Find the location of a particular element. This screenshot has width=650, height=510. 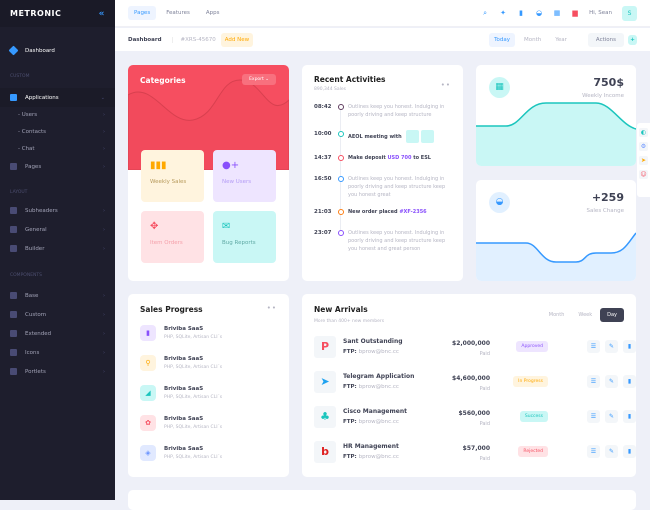

flag-icon: ▆ is located at coordinates (575, 13).